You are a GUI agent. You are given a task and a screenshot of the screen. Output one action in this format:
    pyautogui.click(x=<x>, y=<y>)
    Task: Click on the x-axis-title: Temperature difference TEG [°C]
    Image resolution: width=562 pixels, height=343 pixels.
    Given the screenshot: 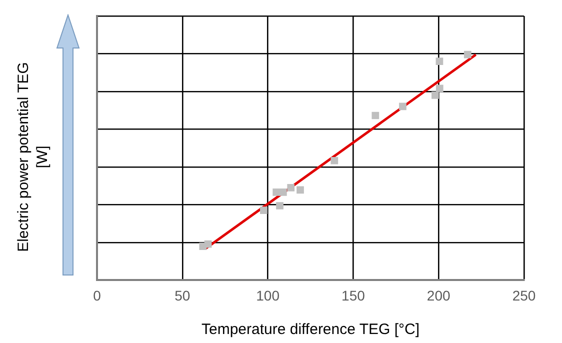 What is the action you would take?
    pyautogui.click(x=310, y=329)
    